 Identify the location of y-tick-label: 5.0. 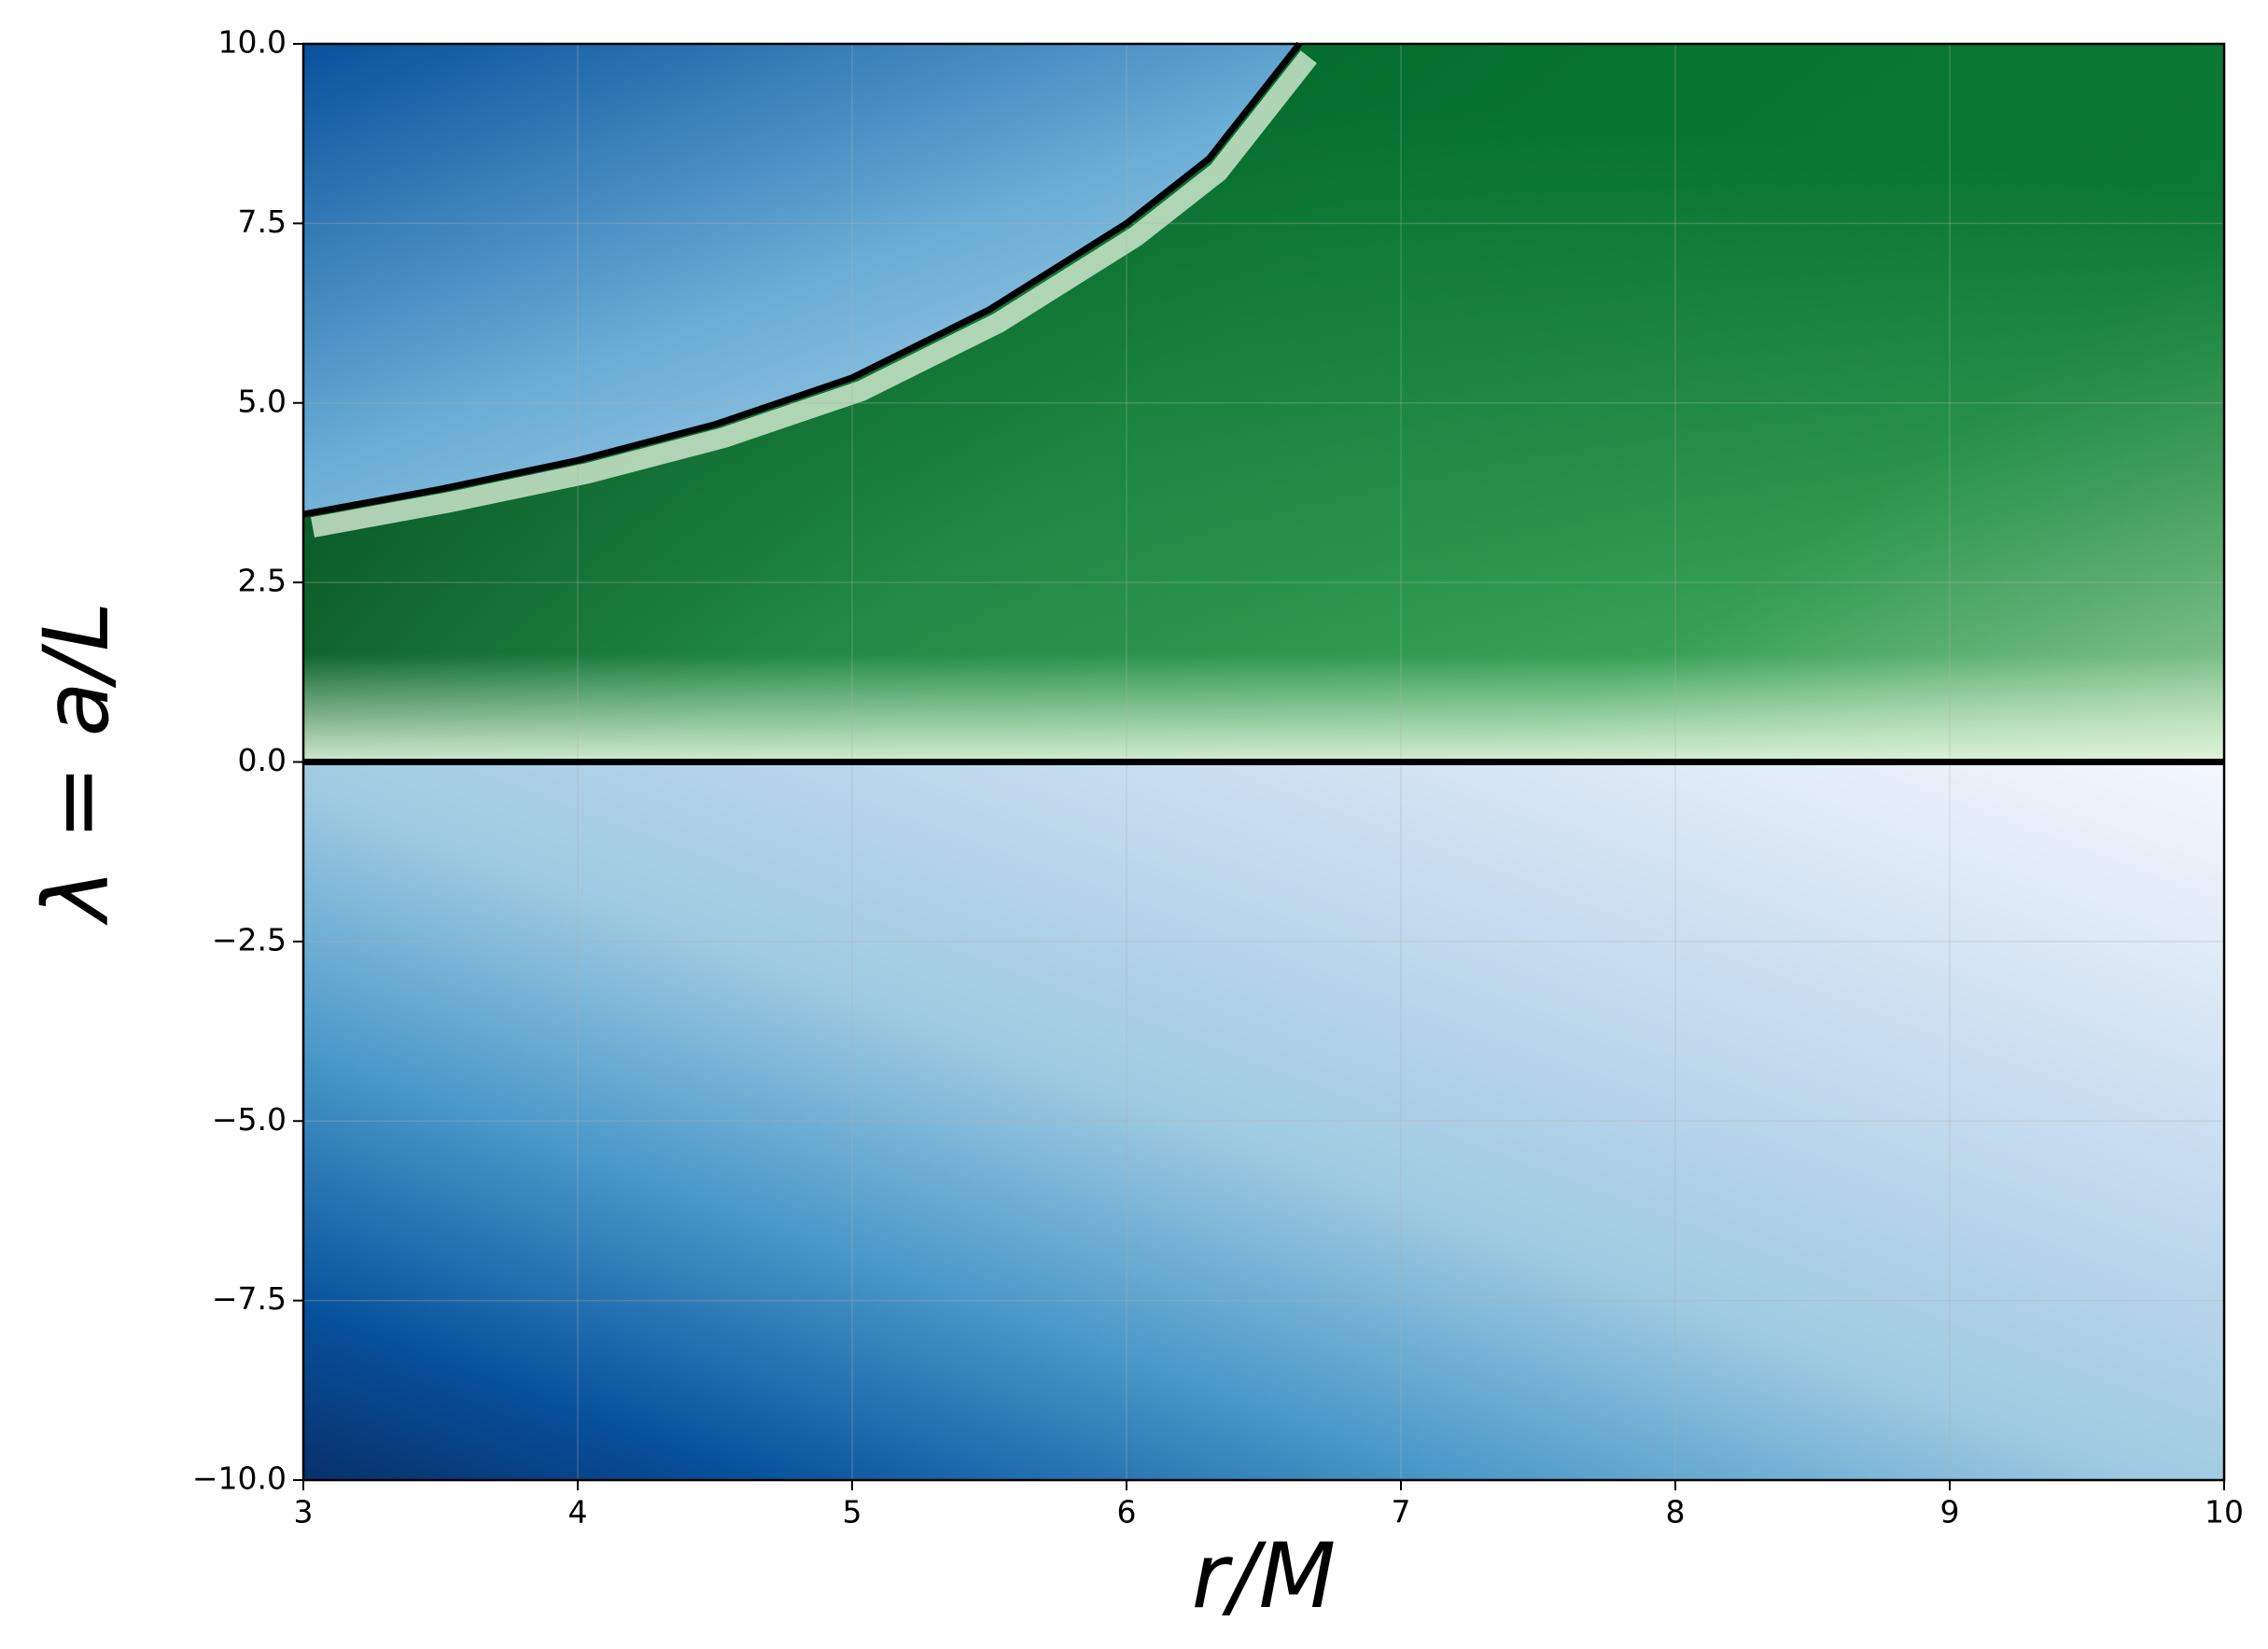
(262, 401).